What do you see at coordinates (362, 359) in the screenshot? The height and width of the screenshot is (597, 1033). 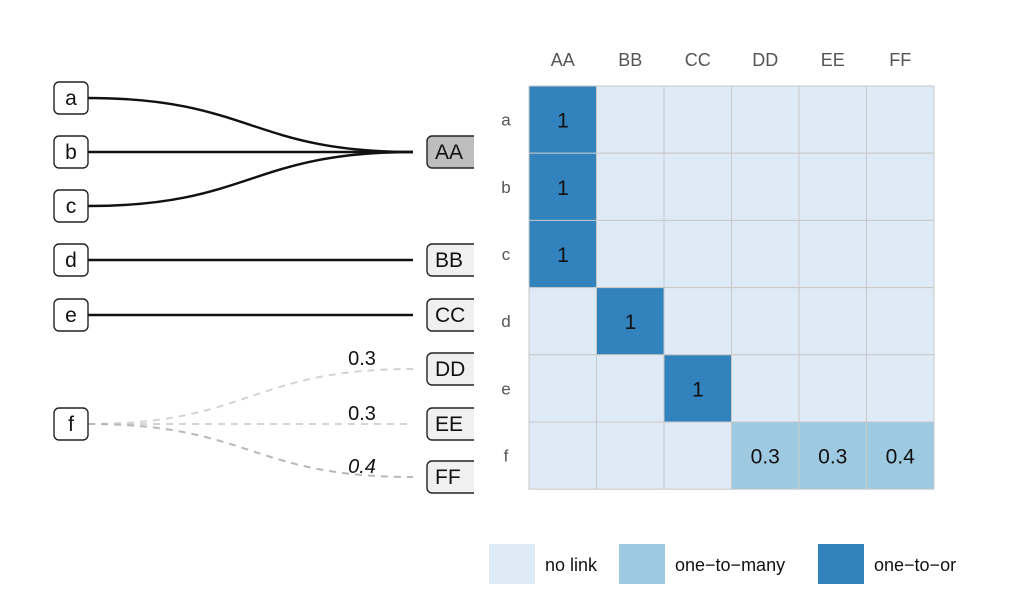 I see `edge-weight-f-DD: 0.3` at bounding box center [362, 359].